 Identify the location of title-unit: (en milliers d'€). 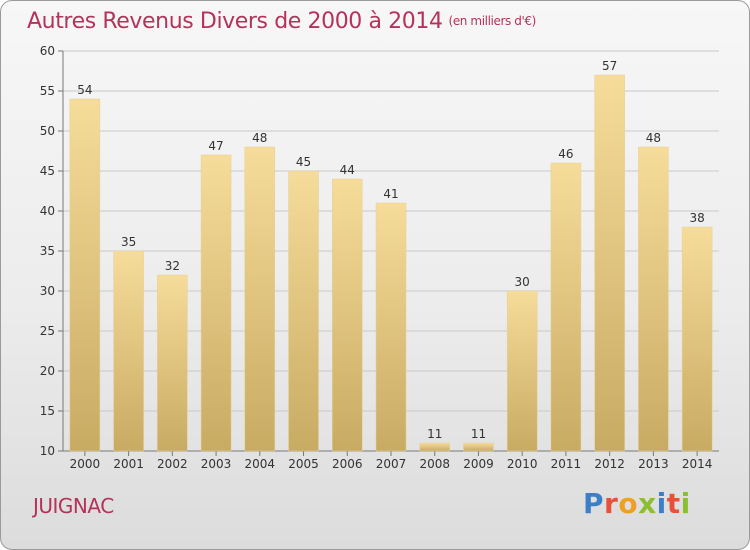
(492, 21).